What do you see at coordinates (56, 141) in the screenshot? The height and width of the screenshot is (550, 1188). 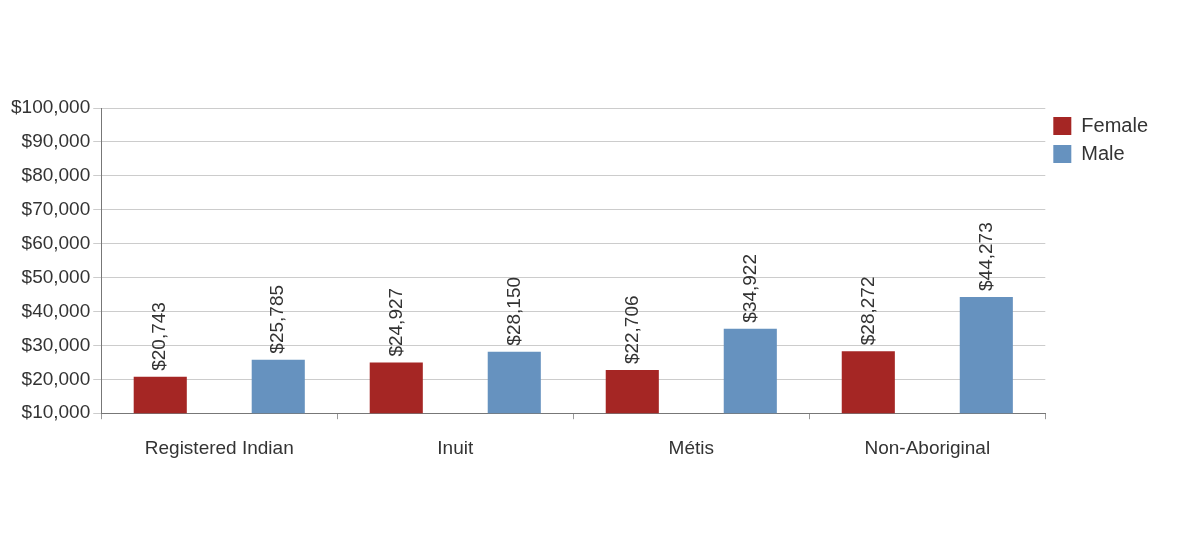 I see `y-tick-label: $90,000` at bounding box center [56, 141].